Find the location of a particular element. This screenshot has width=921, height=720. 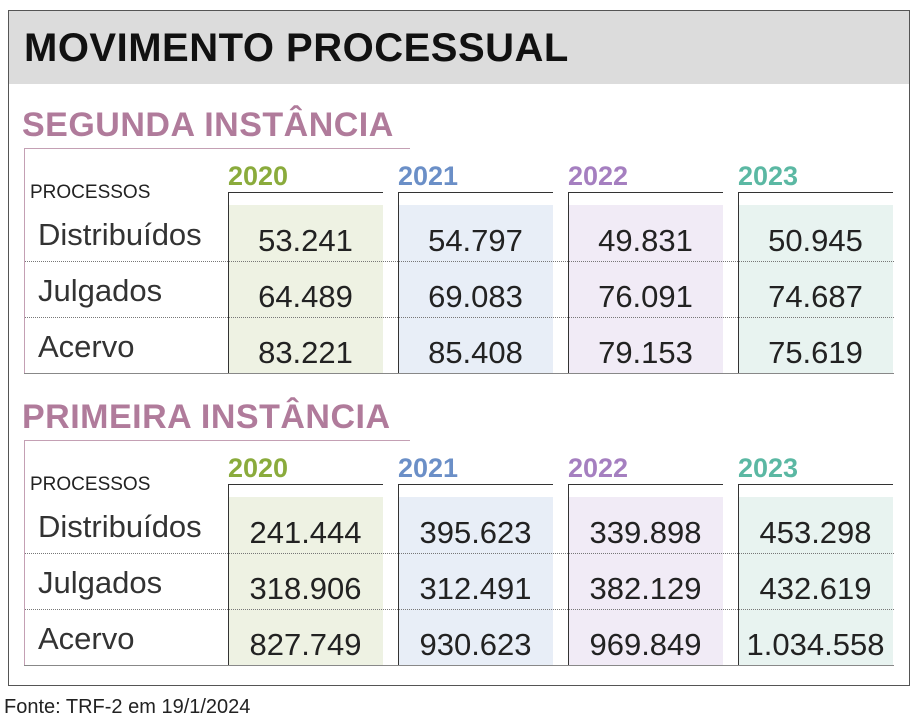

cell-value: 395.623 is located at coordinates (475, 532).